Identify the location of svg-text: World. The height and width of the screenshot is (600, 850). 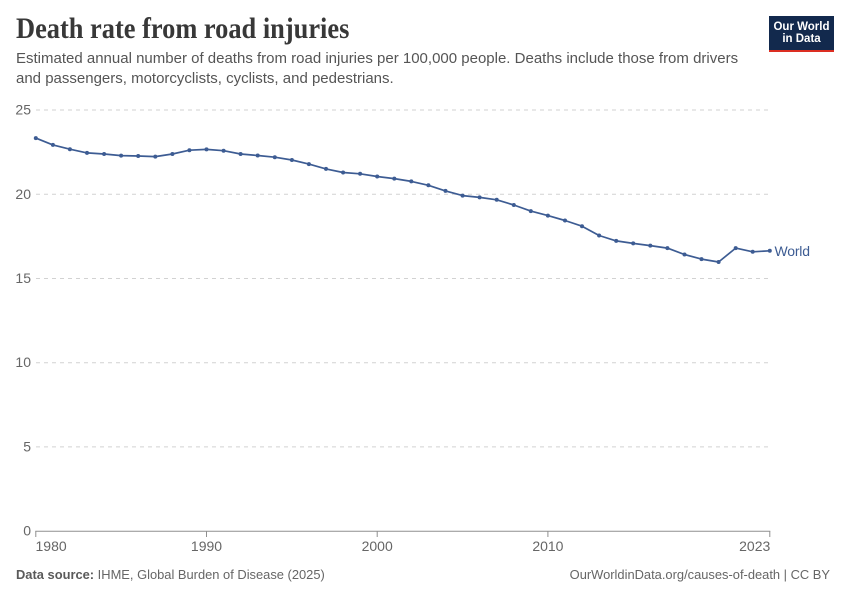
(792, 251).